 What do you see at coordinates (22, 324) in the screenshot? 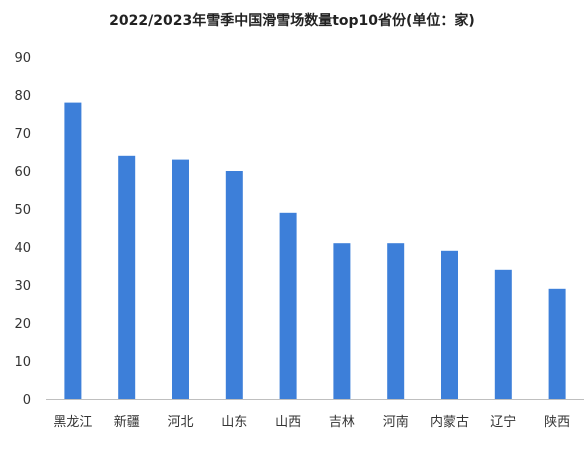
I see `y-tick-label: 20` at bounding box center [22, 324].